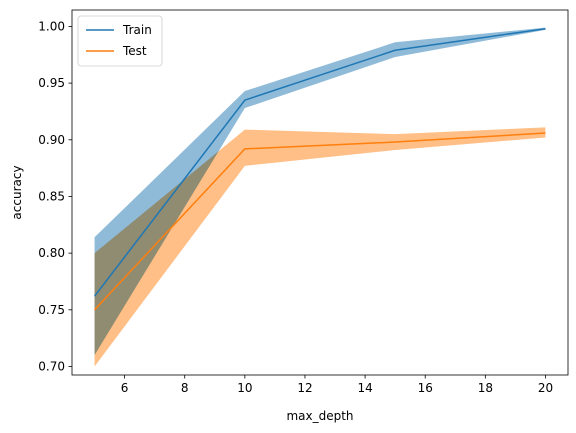 This screenshot has height=433, width=576. Describe the element at coordinates (51, 83) in the screenshot. I see `y-tick-label: 0.95` at that location.